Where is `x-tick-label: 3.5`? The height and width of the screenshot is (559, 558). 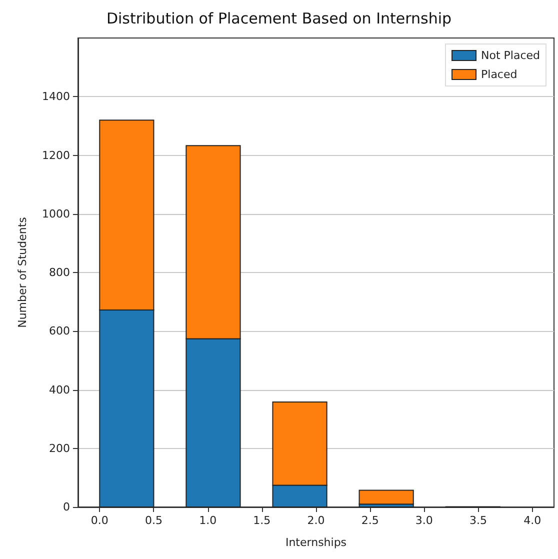
x-tick-label: 3.5 is located at coordinates (479, 520).